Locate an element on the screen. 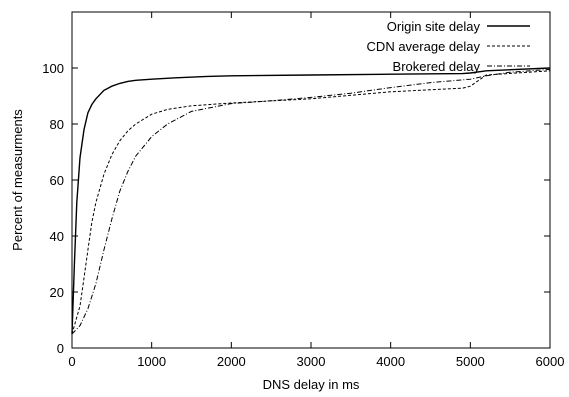 This screenshot has width=569, height=397. y-tick-label: 40 is located at coordinates (57, 236).